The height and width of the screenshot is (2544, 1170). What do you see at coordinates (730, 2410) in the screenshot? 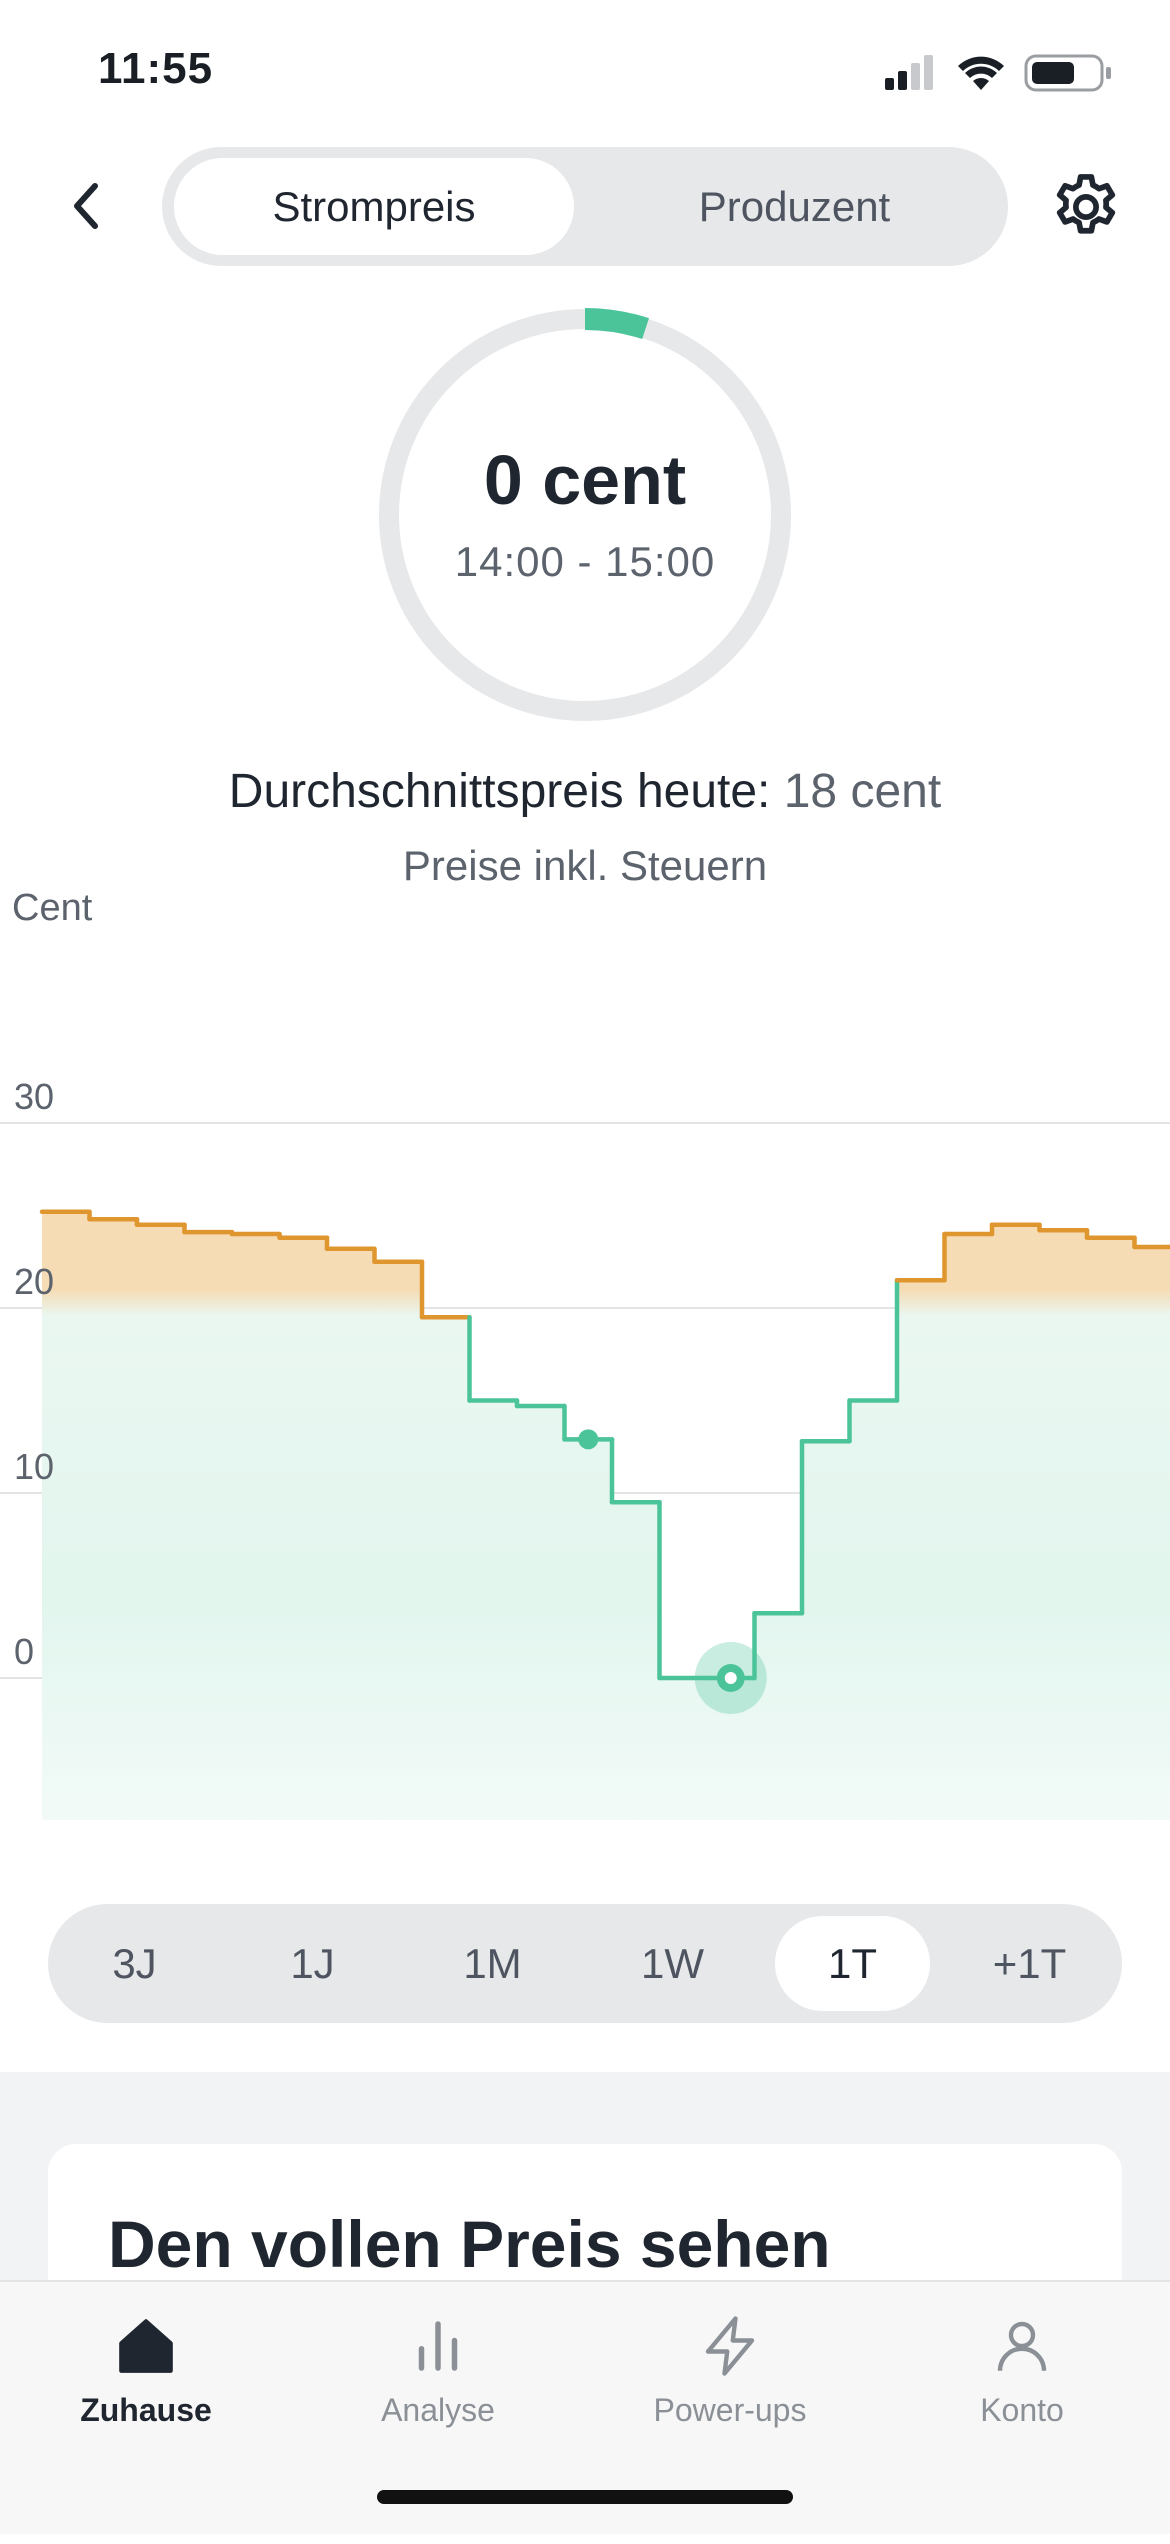
I see `tab-label: Power-ups` at bounding box center [730, 2410].